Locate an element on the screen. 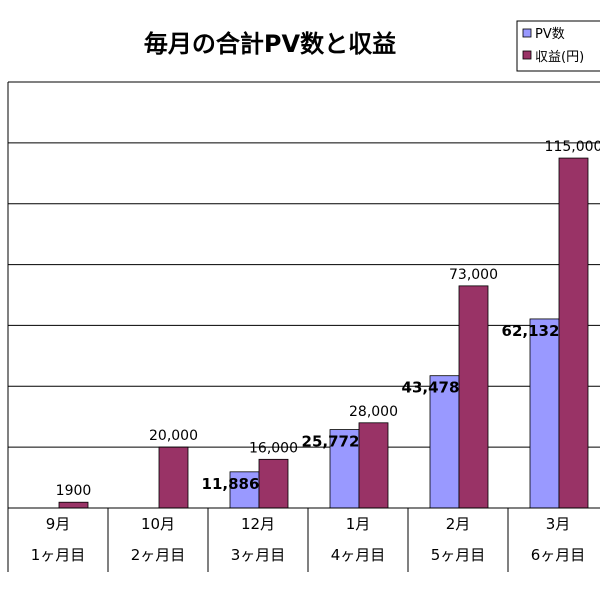 This screenshot has height=599, width=600. x-tick-label-month: 1月 is located at coordinates (358, 524).